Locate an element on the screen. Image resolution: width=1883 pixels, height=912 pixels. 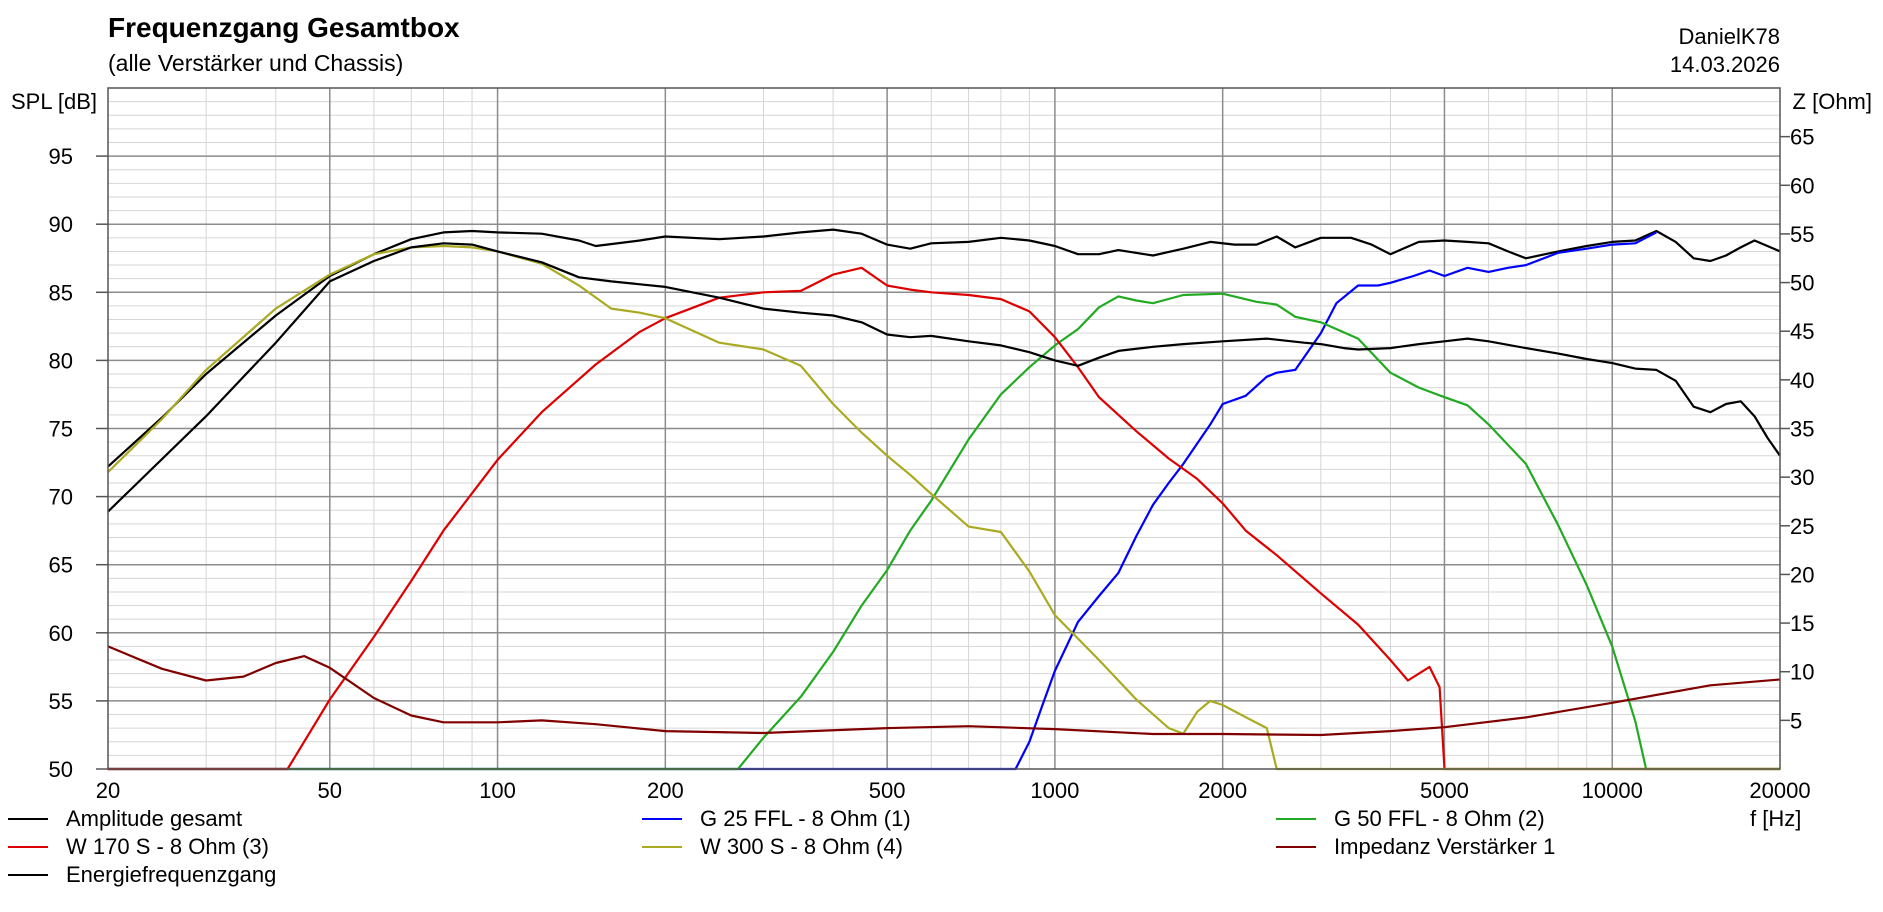
x-tick-label: 50 is located at coordinates (330, 790).